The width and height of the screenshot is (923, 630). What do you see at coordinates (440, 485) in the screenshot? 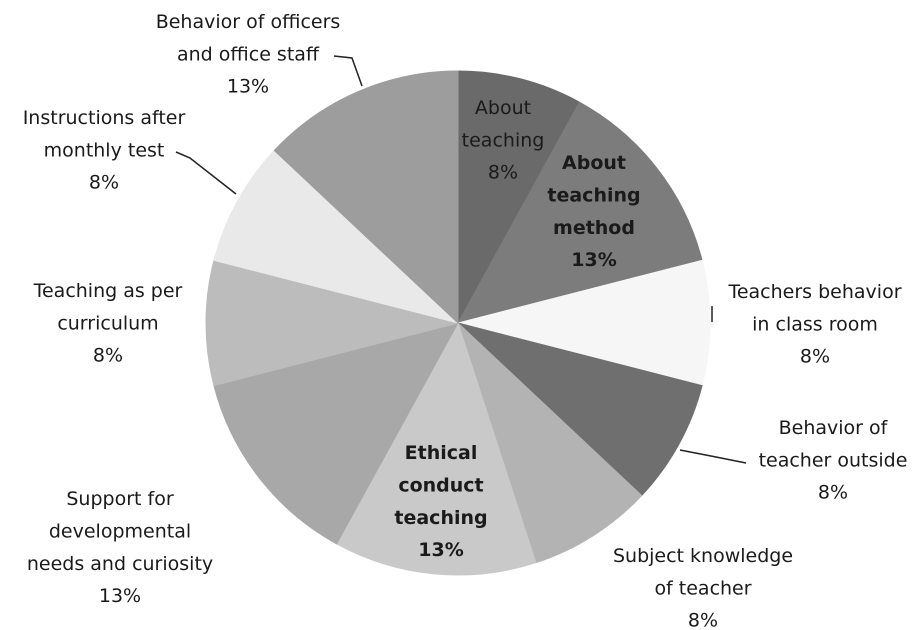
I see `slice-label: Ethical conduct teaching` at bounding box center [440, 485].